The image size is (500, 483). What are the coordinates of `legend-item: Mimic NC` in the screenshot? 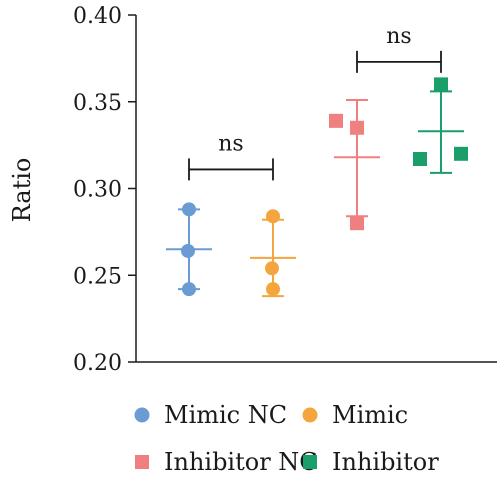 It's located at (210, 415).